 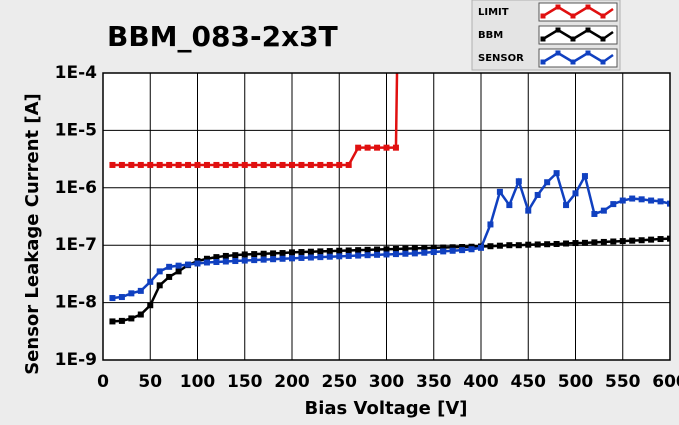 What do you see at coordinates (76, 303) in the screenshot?
I see `y-tick-label: 1E-8` at bounding box center [76, 303].